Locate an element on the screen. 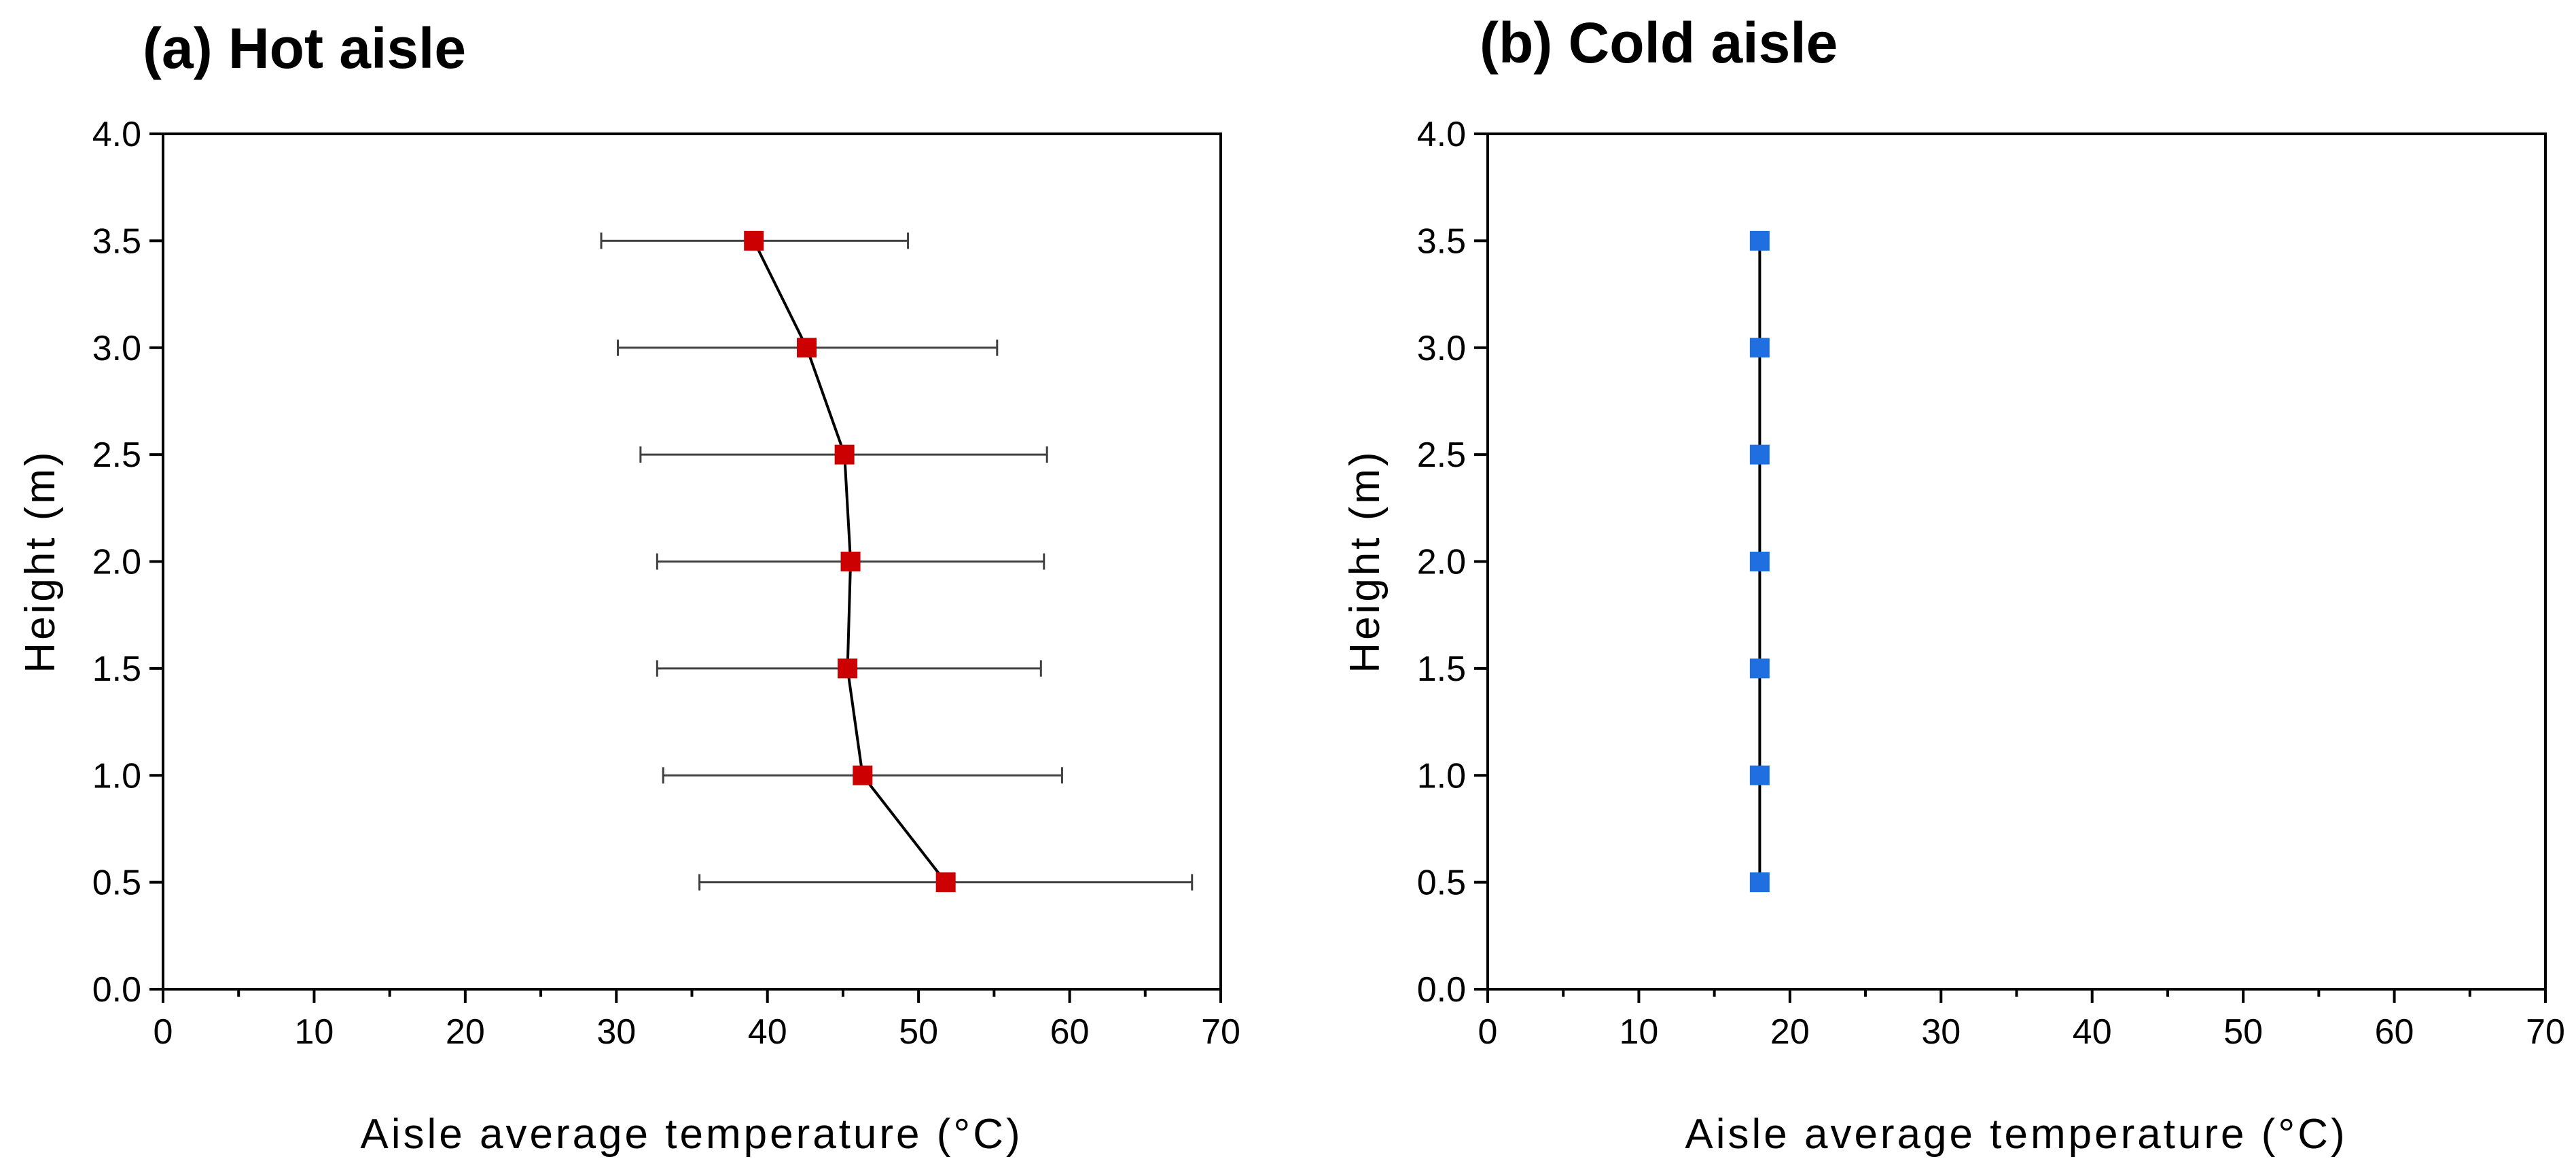 This screenshot has width=2576, height=1174. y-axis-cold-aisle: 0.0 0.5 1.0 1.5 2.0 2.5 3.0 3.5 4.0 is located at coordinates (1452, 562).